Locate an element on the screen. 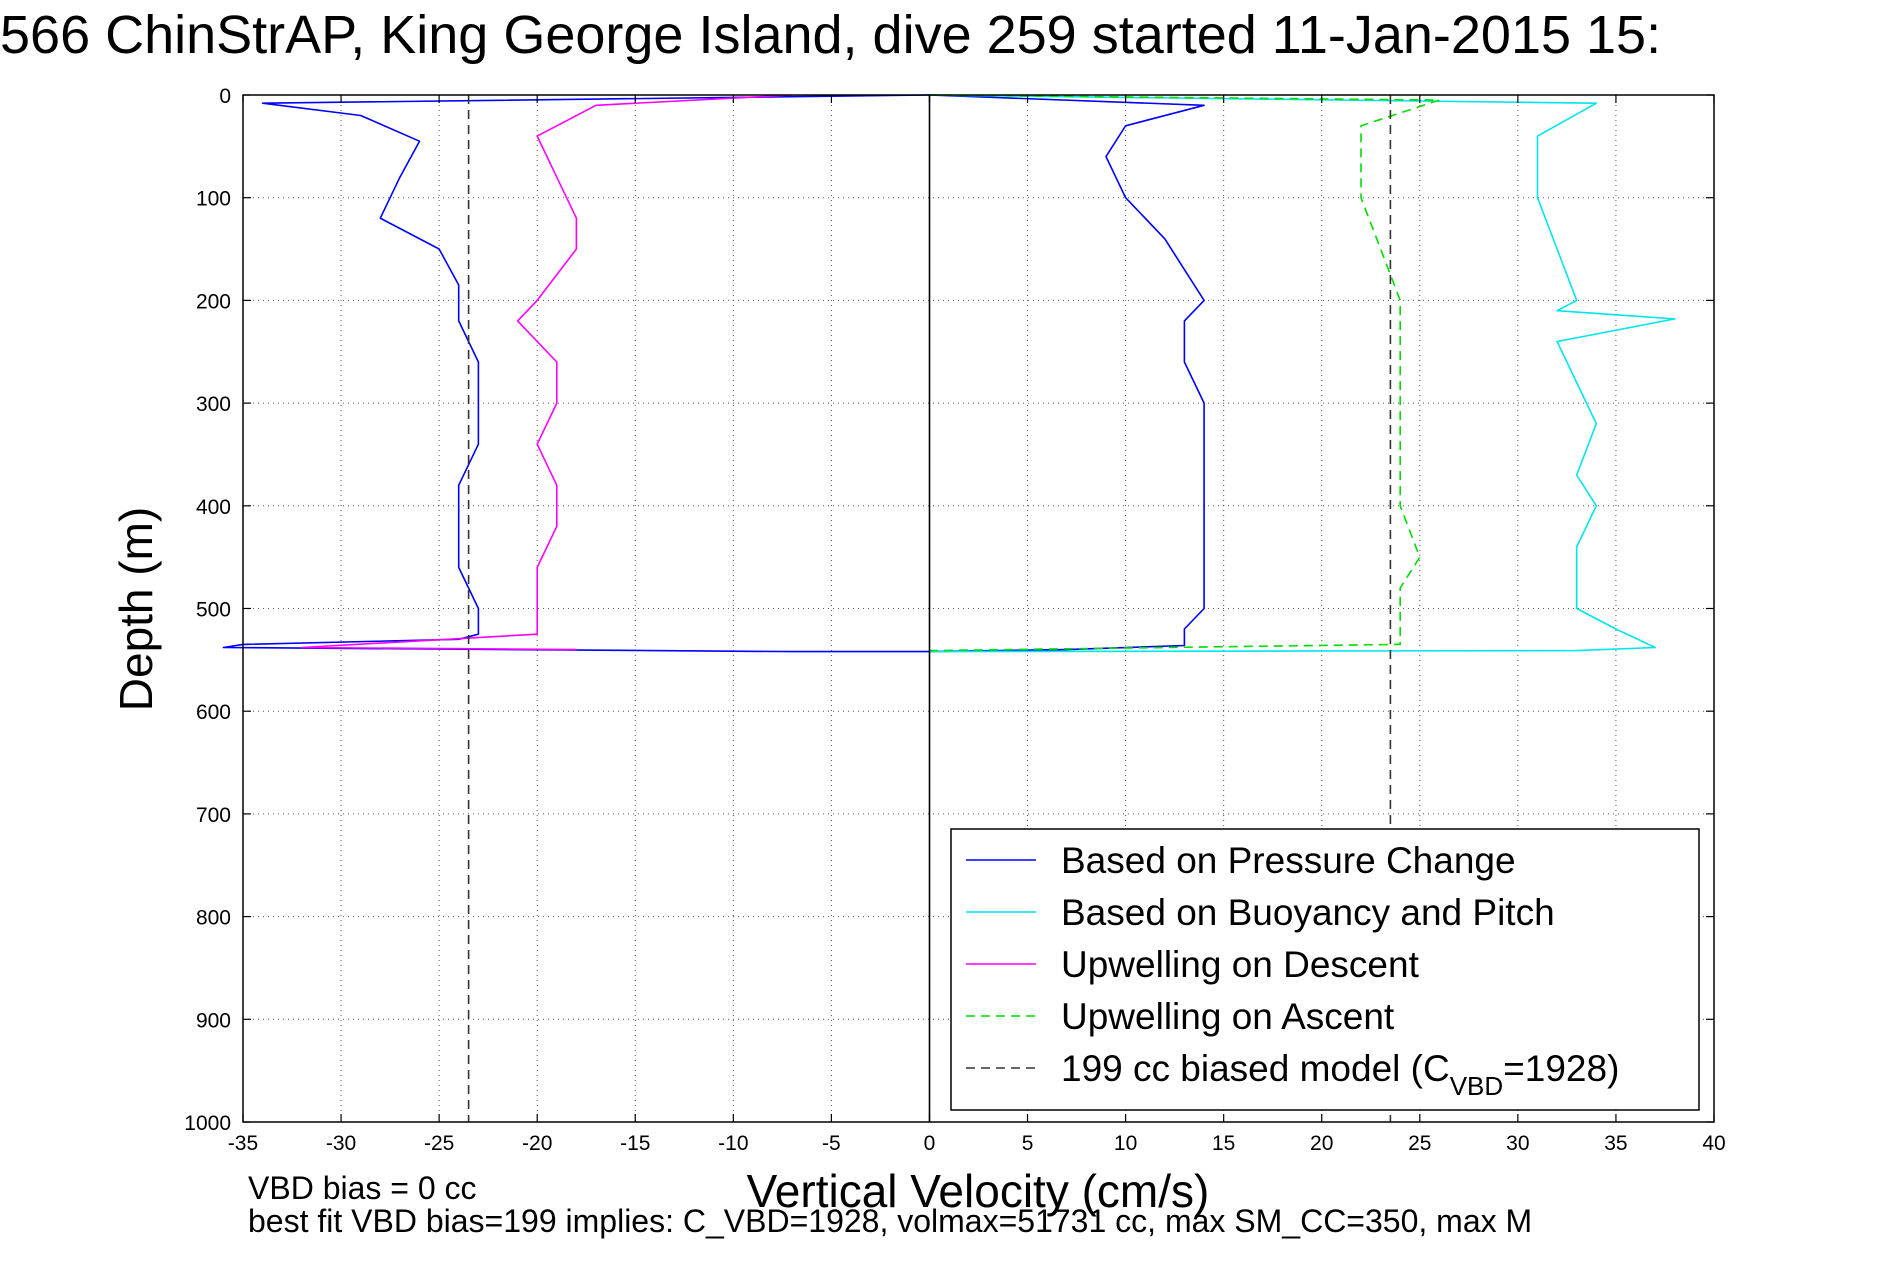  x-tick-label: -10 is located at coordinates (733, 1143).